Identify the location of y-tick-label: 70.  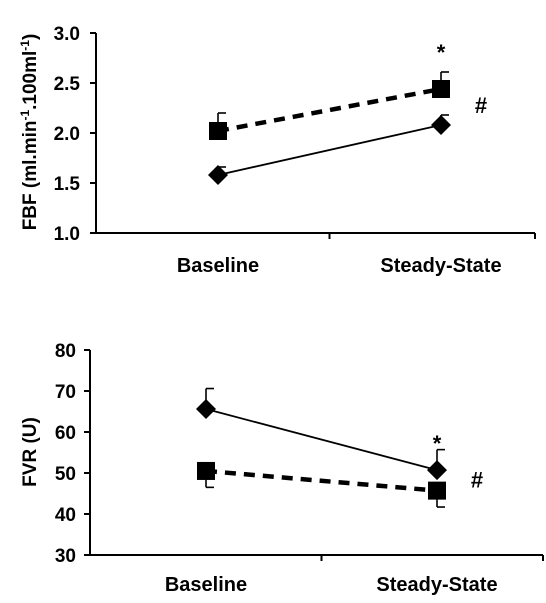
(65, 392).